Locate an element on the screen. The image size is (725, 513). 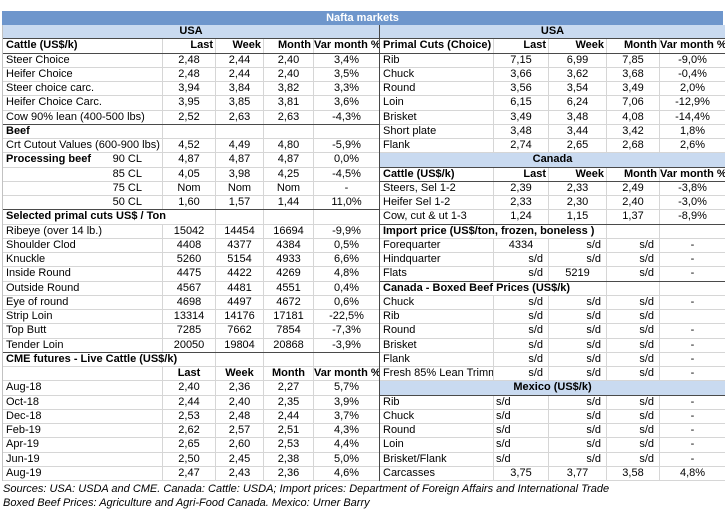
last-value: 4698 is located at coordinates (189, 302).